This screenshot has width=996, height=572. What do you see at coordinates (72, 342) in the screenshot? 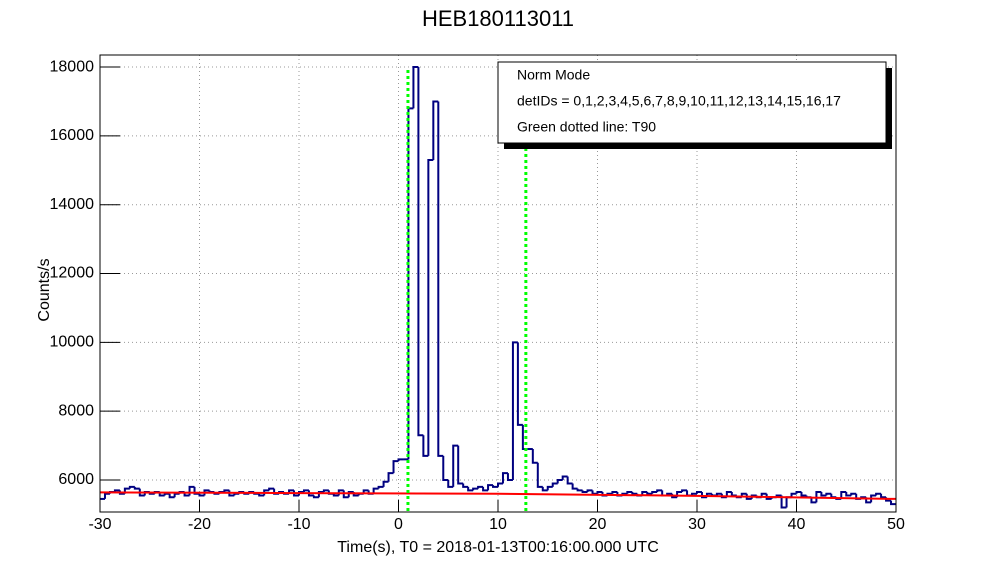
I see `y-tick-label: 10000` at bounding box center [72, 342].